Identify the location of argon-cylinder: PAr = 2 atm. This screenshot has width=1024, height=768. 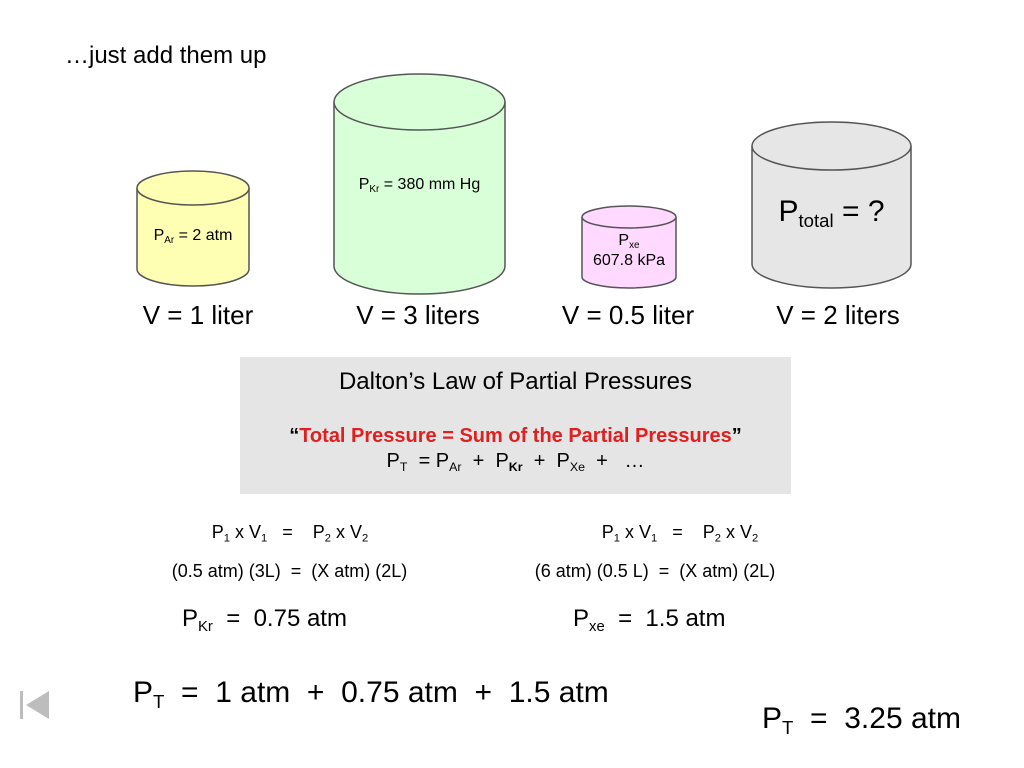
(193, 228).